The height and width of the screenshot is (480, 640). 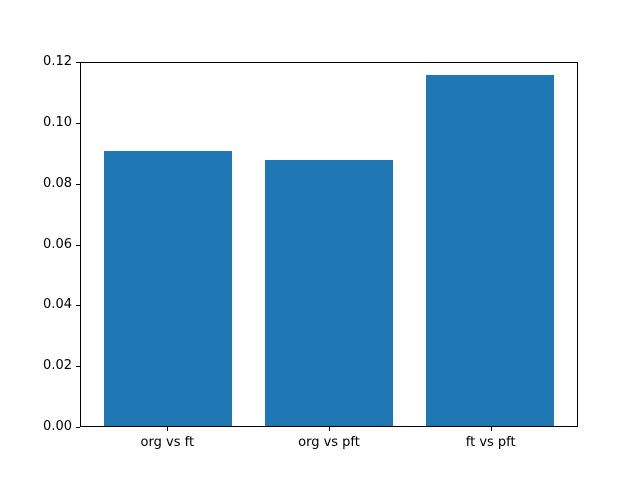 I want to click on bar-org-vs-pft, so click(x=329, y=292).